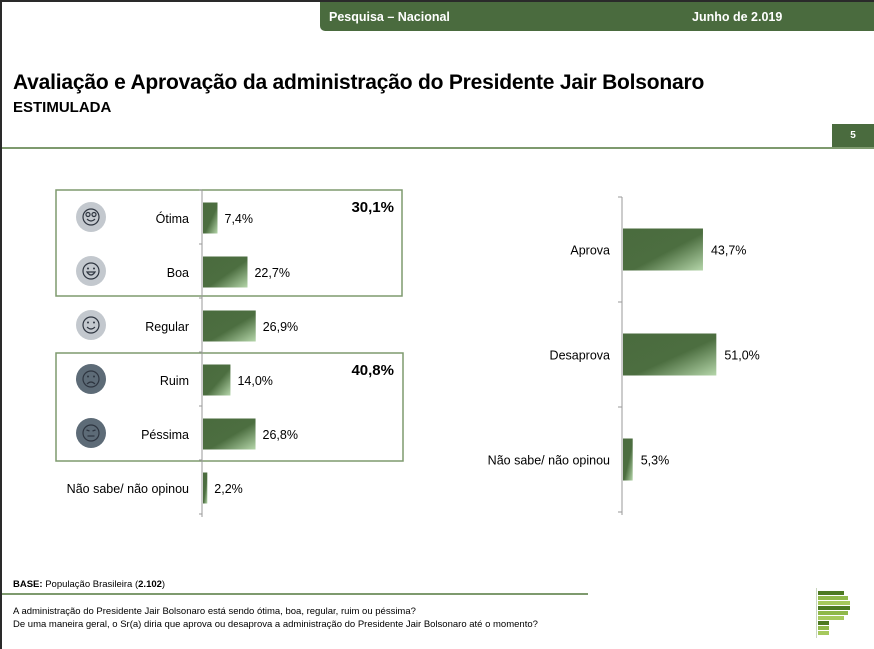 The width and height of the screenshot is (874, 649). Describe the element at coordinates (663, 249) in the screenshot. I see `bar-aprova` at that location.